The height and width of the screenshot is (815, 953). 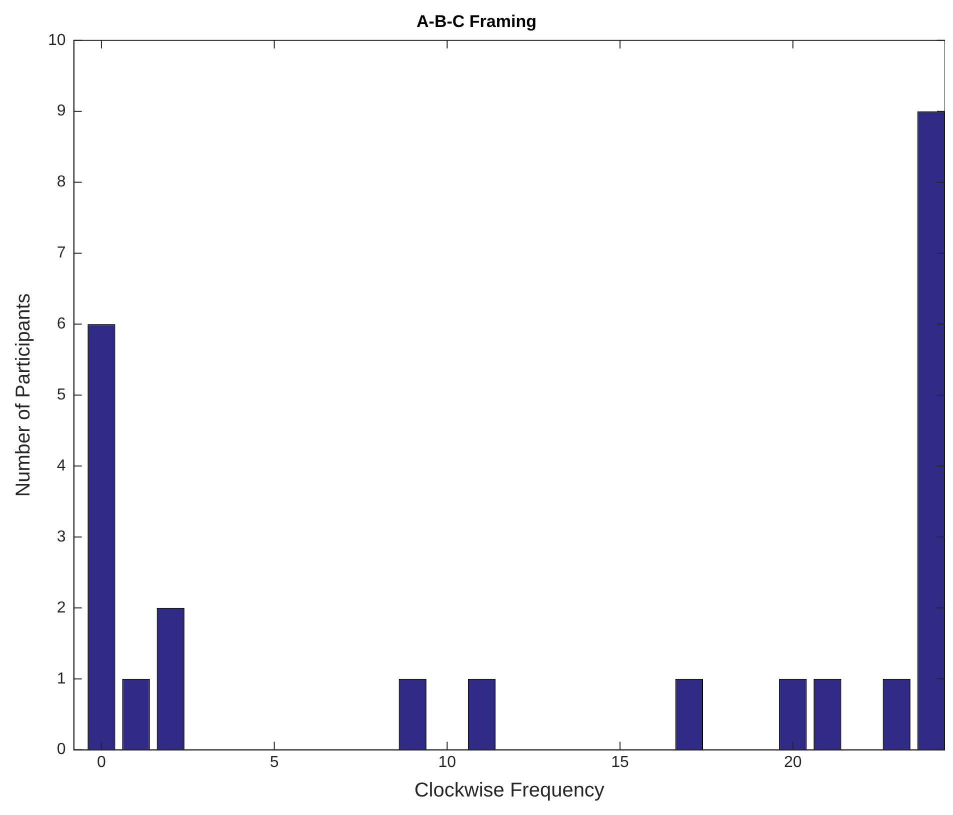 I want to click on x-tick-label: 20, so click(x=793, y=762).